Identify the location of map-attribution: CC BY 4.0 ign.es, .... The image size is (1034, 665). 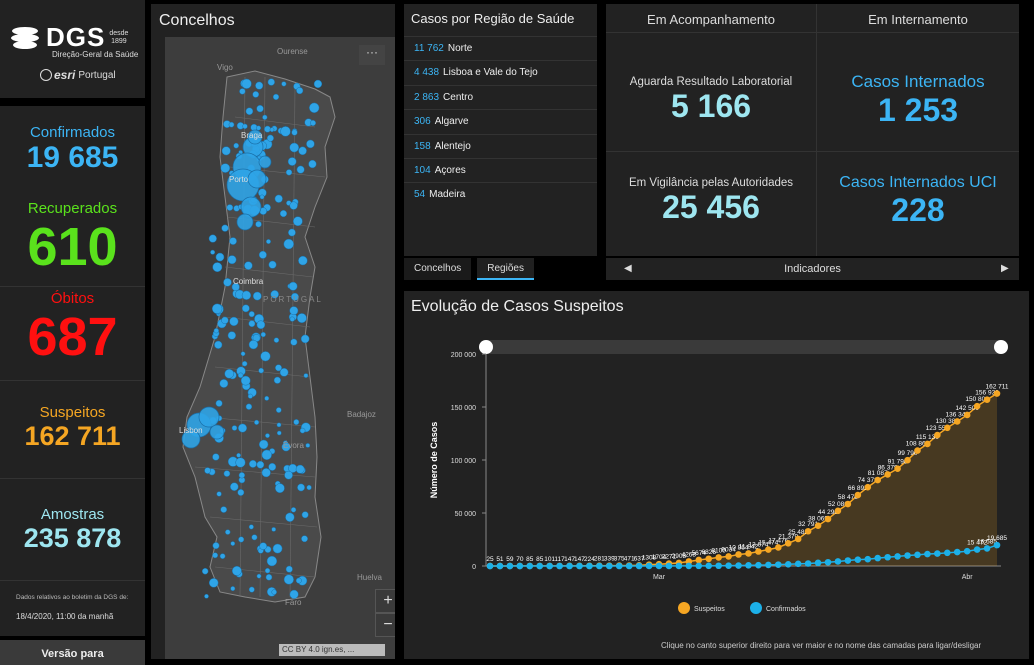
(332, 650).